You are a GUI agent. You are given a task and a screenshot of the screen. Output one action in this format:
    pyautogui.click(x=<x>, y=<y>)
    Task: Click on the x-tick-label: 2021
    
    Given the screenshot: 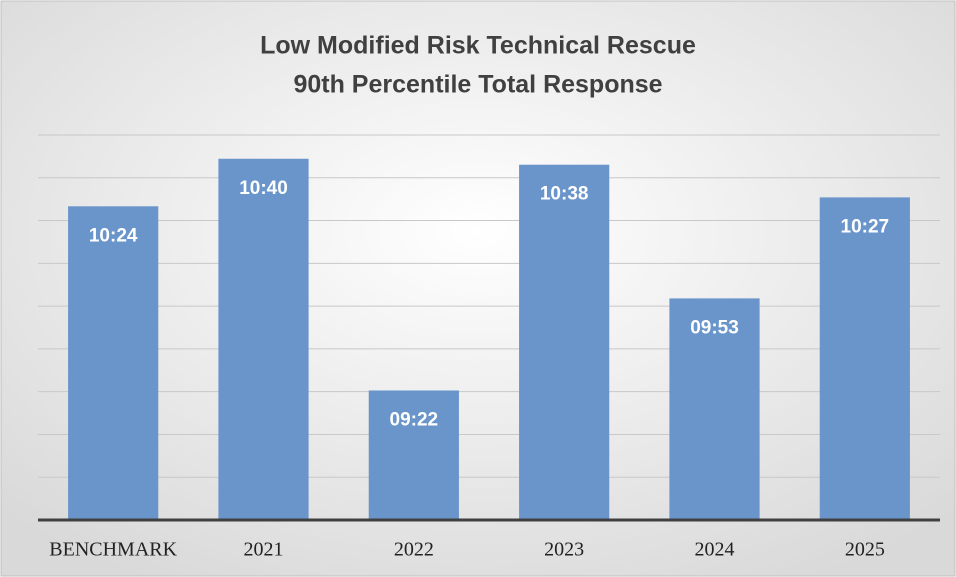 What is the action you would take?
    pyautogui.click(x=264, y=550)
    